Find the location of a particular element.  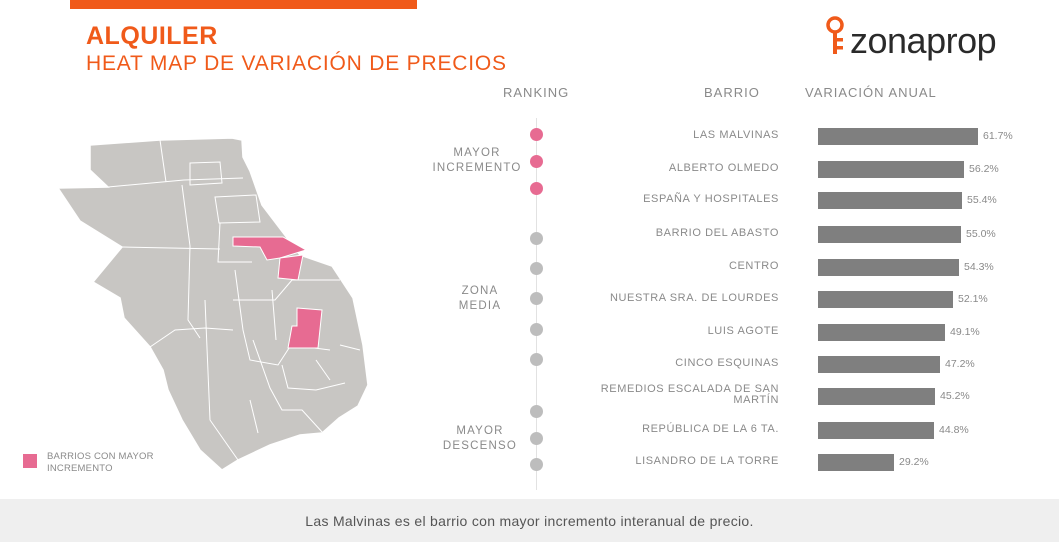

barrio-label: ESPAÑA Y HOSPITALES is located at coordinates (679, 199).